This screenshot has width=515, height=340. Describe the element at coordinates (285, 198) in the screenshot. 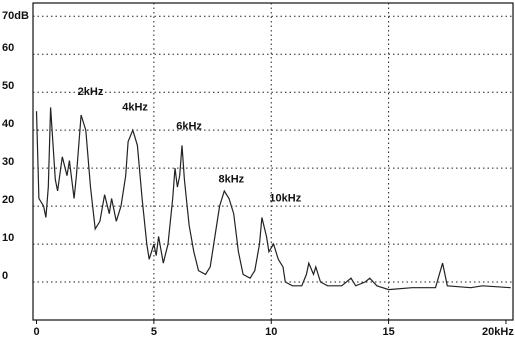

I see `annotation: 10kHz` at that location.